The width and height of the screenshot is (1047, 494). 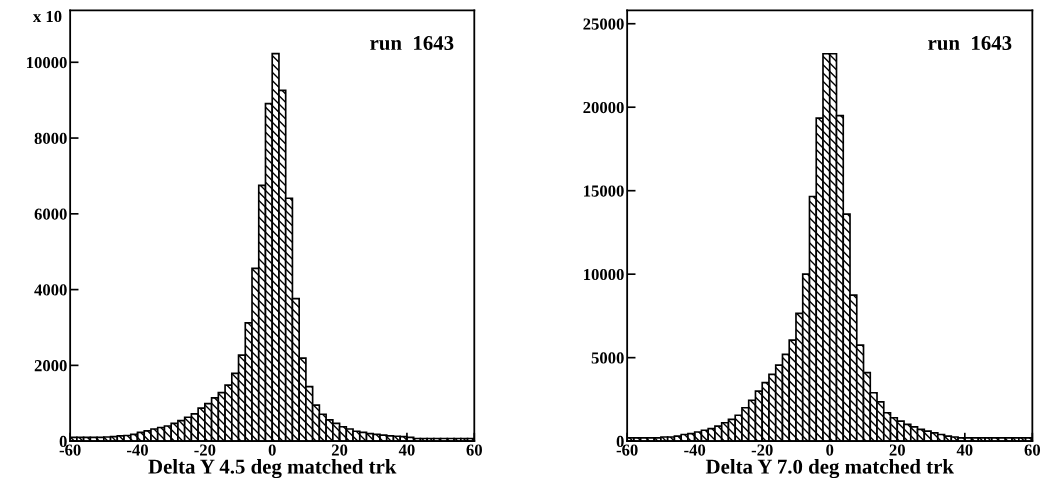 What do you see at coordinates (603, 107) in the screenshot?
I see `y-tick-label: 20000` at bounding box center [603, 107].